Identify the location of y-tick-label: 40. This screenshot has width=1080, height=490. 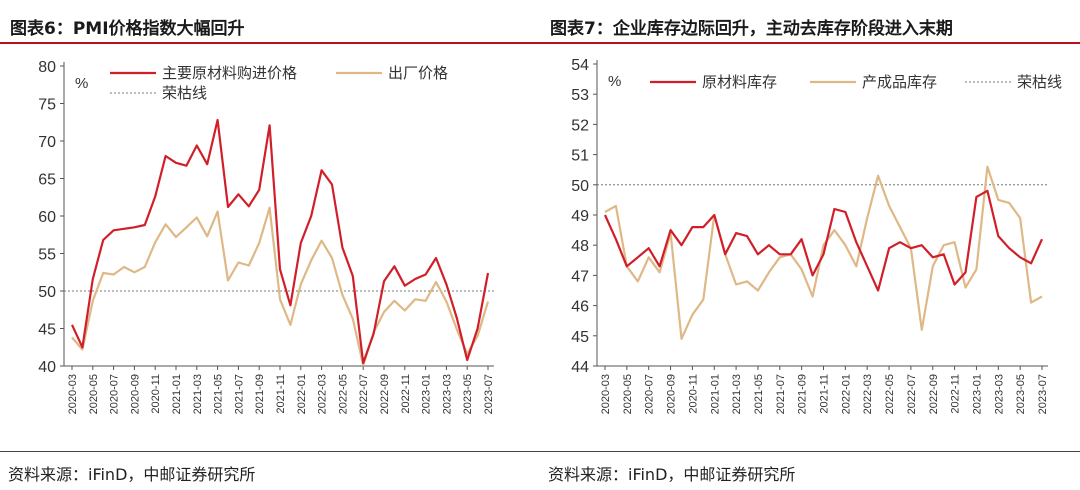
(47, 367).